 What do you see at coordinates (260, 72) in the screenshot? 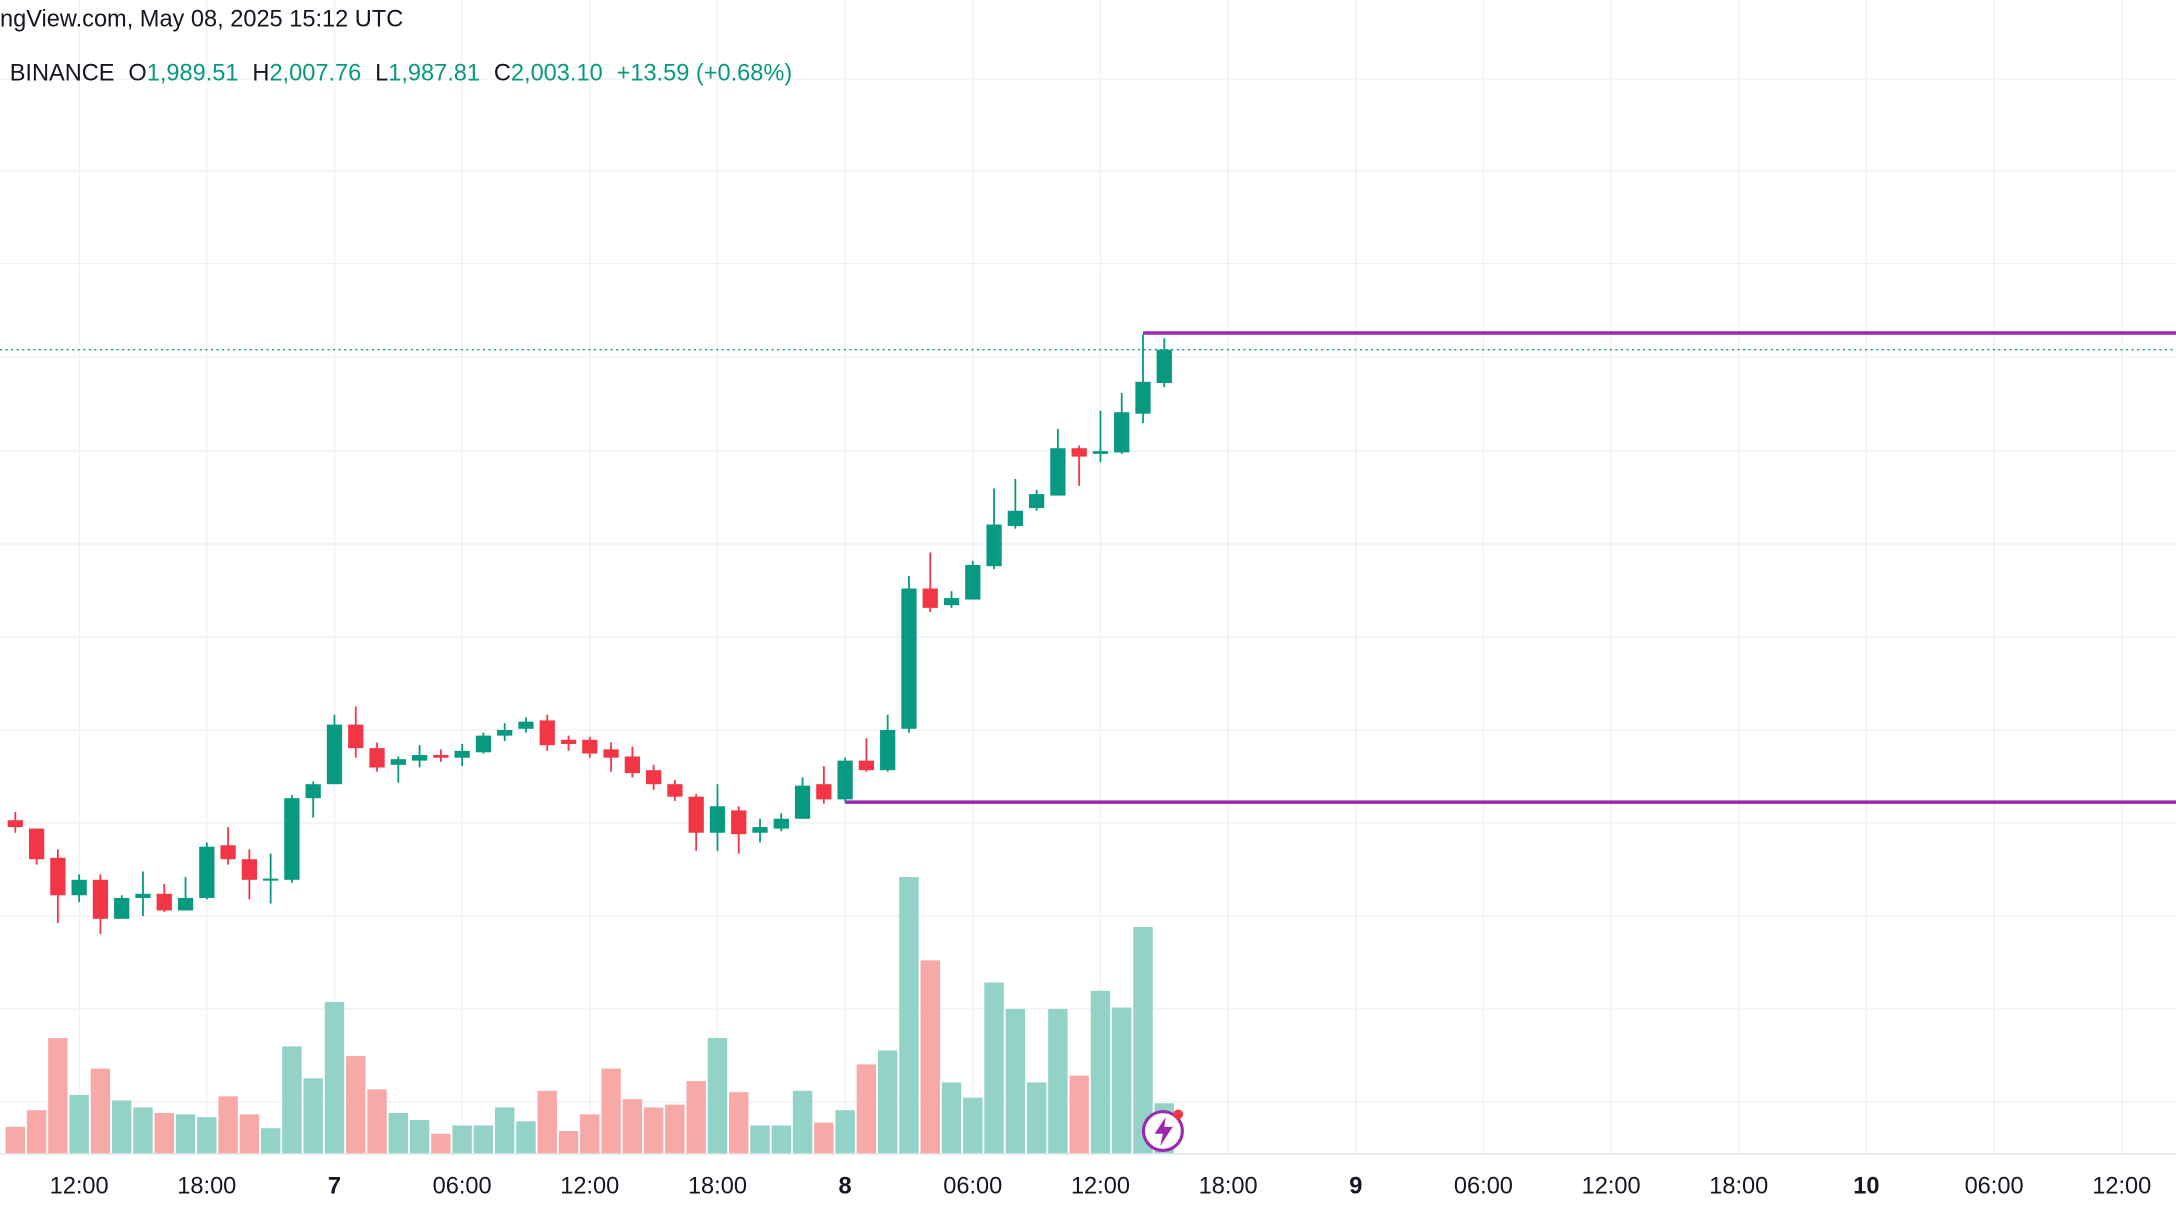
I see `high-key: H` at bounding box center [260, 72].